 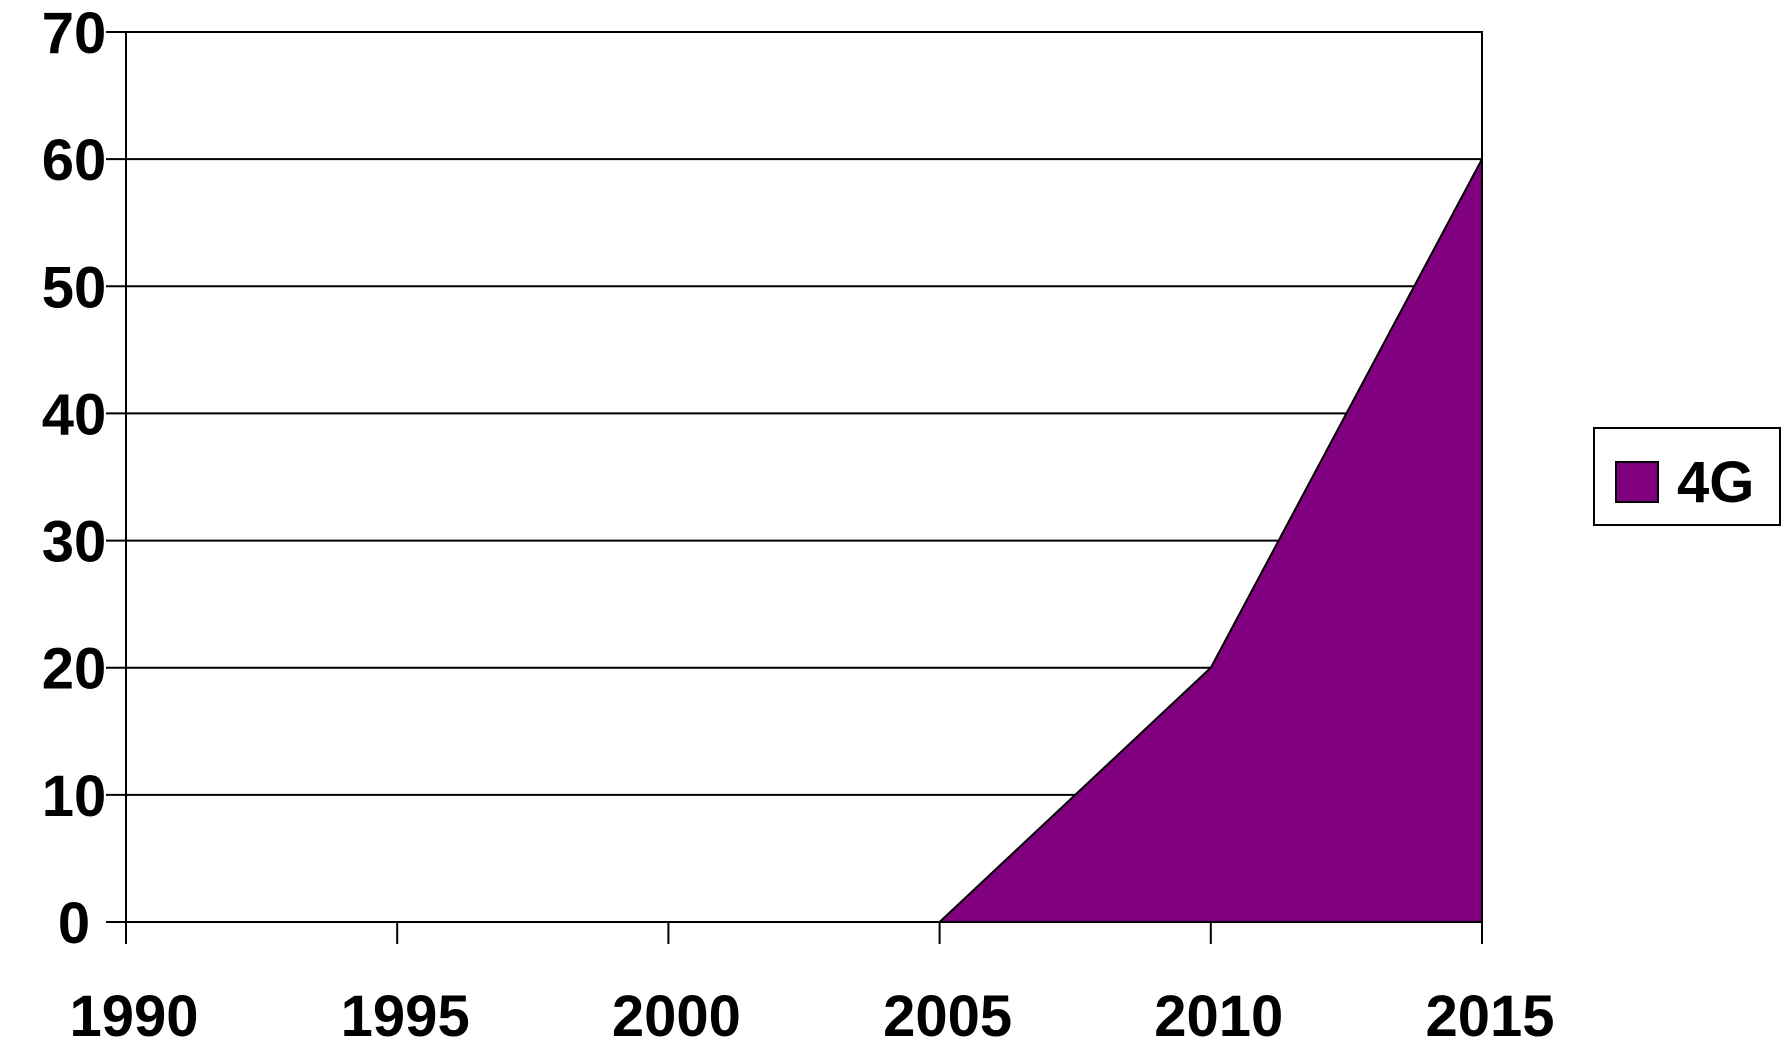 What do you see at coordinates (1489, 1016) in the screenshot?
I see `x-tick-label: 2015` at bounding box center [1489, 1016].